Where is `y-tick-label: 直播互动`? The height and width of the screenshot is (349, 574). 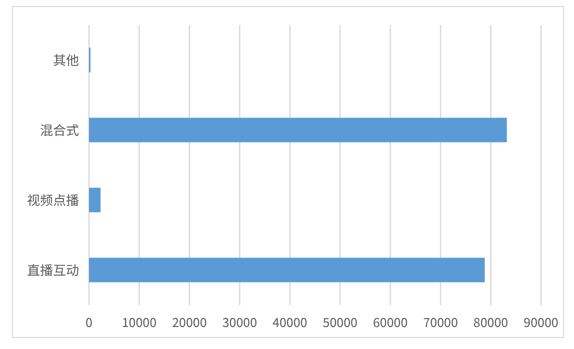 y-tick-label: 直播互动 is located at coordinates (52, 269).